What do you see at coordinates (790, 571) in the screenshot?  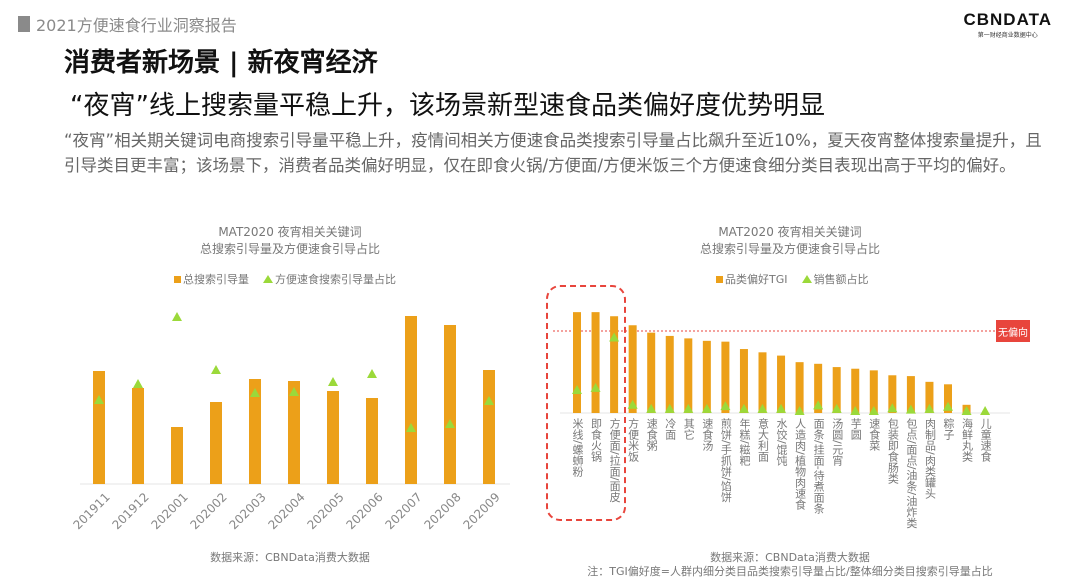 I see `right-note: 注：TGI偏好度=人群内细分类目品类搜索引导量占比/整体细分类目搜索引导量占比` at bounding box center [790, 571].